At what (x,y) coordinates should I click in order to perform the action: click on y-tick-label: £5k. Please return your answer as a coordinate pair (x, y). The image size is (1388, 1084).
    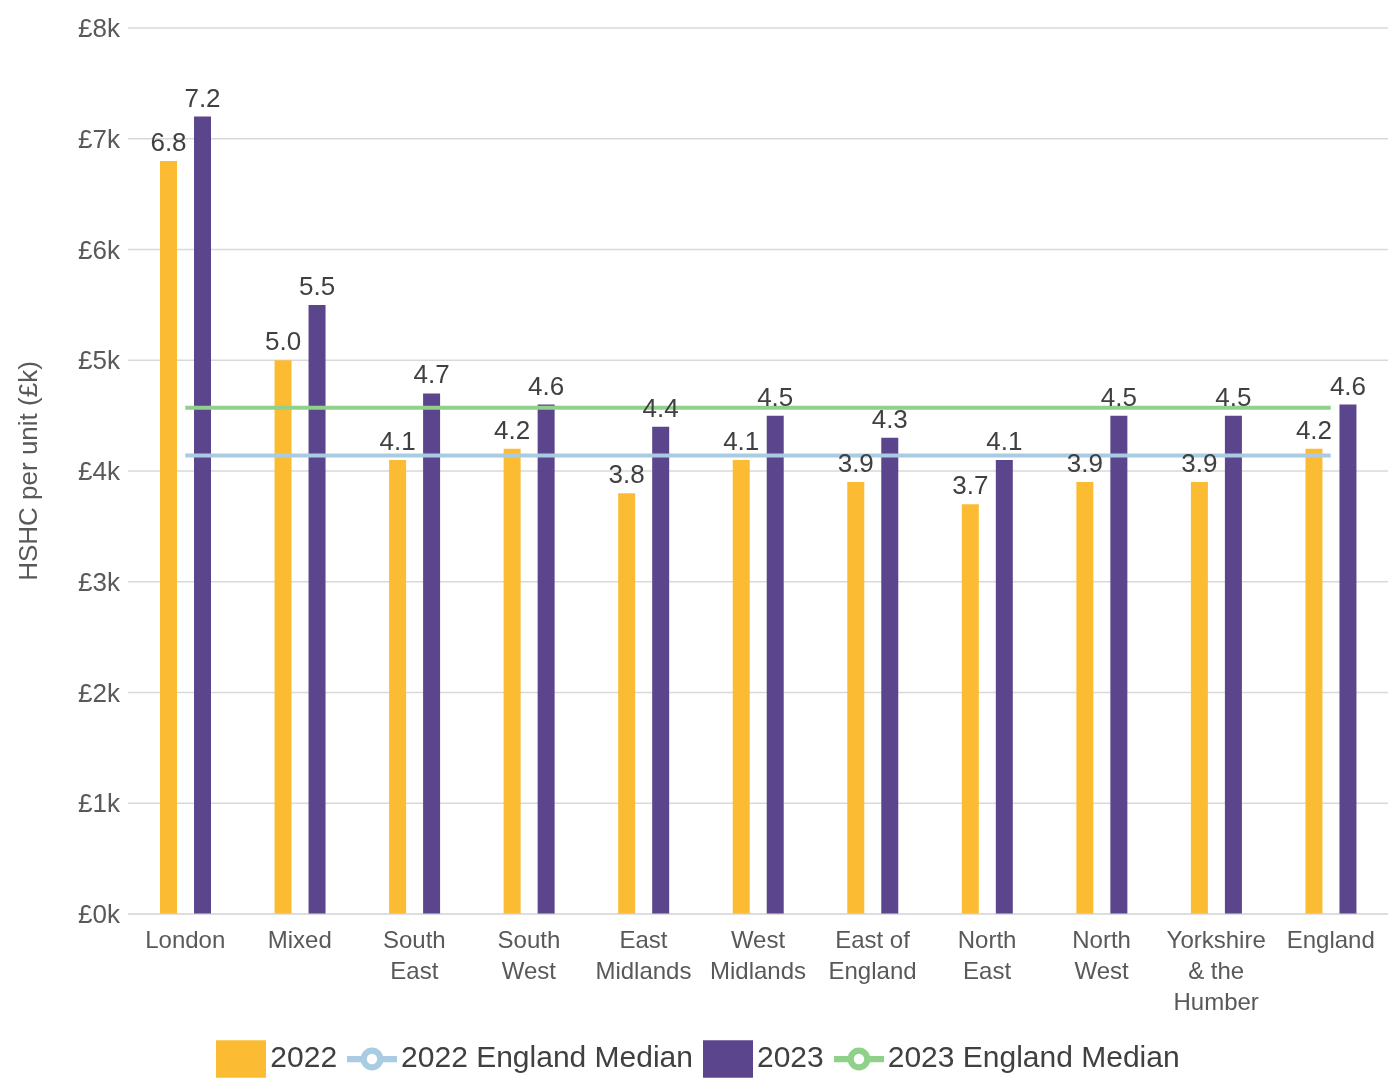
    Looking at the image, I should click on (99, 360).